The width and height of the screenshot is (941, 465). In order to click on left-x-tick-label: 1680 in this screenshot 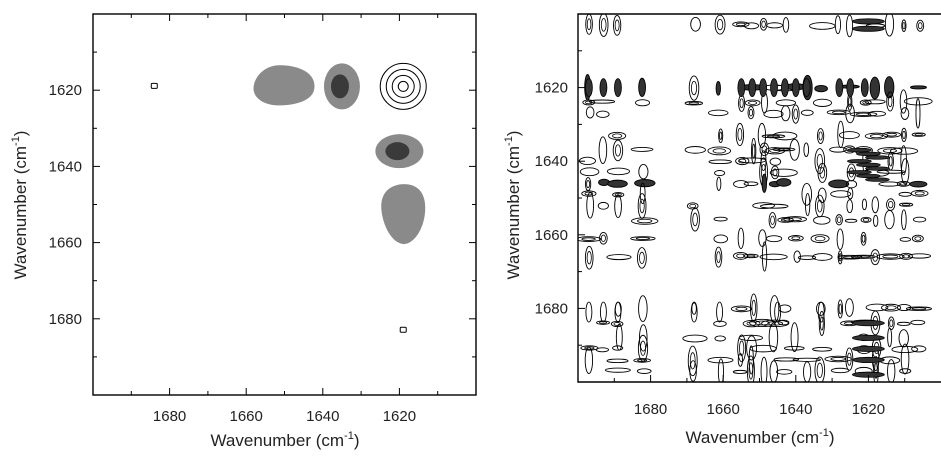, I will do `click(169, 416)`.